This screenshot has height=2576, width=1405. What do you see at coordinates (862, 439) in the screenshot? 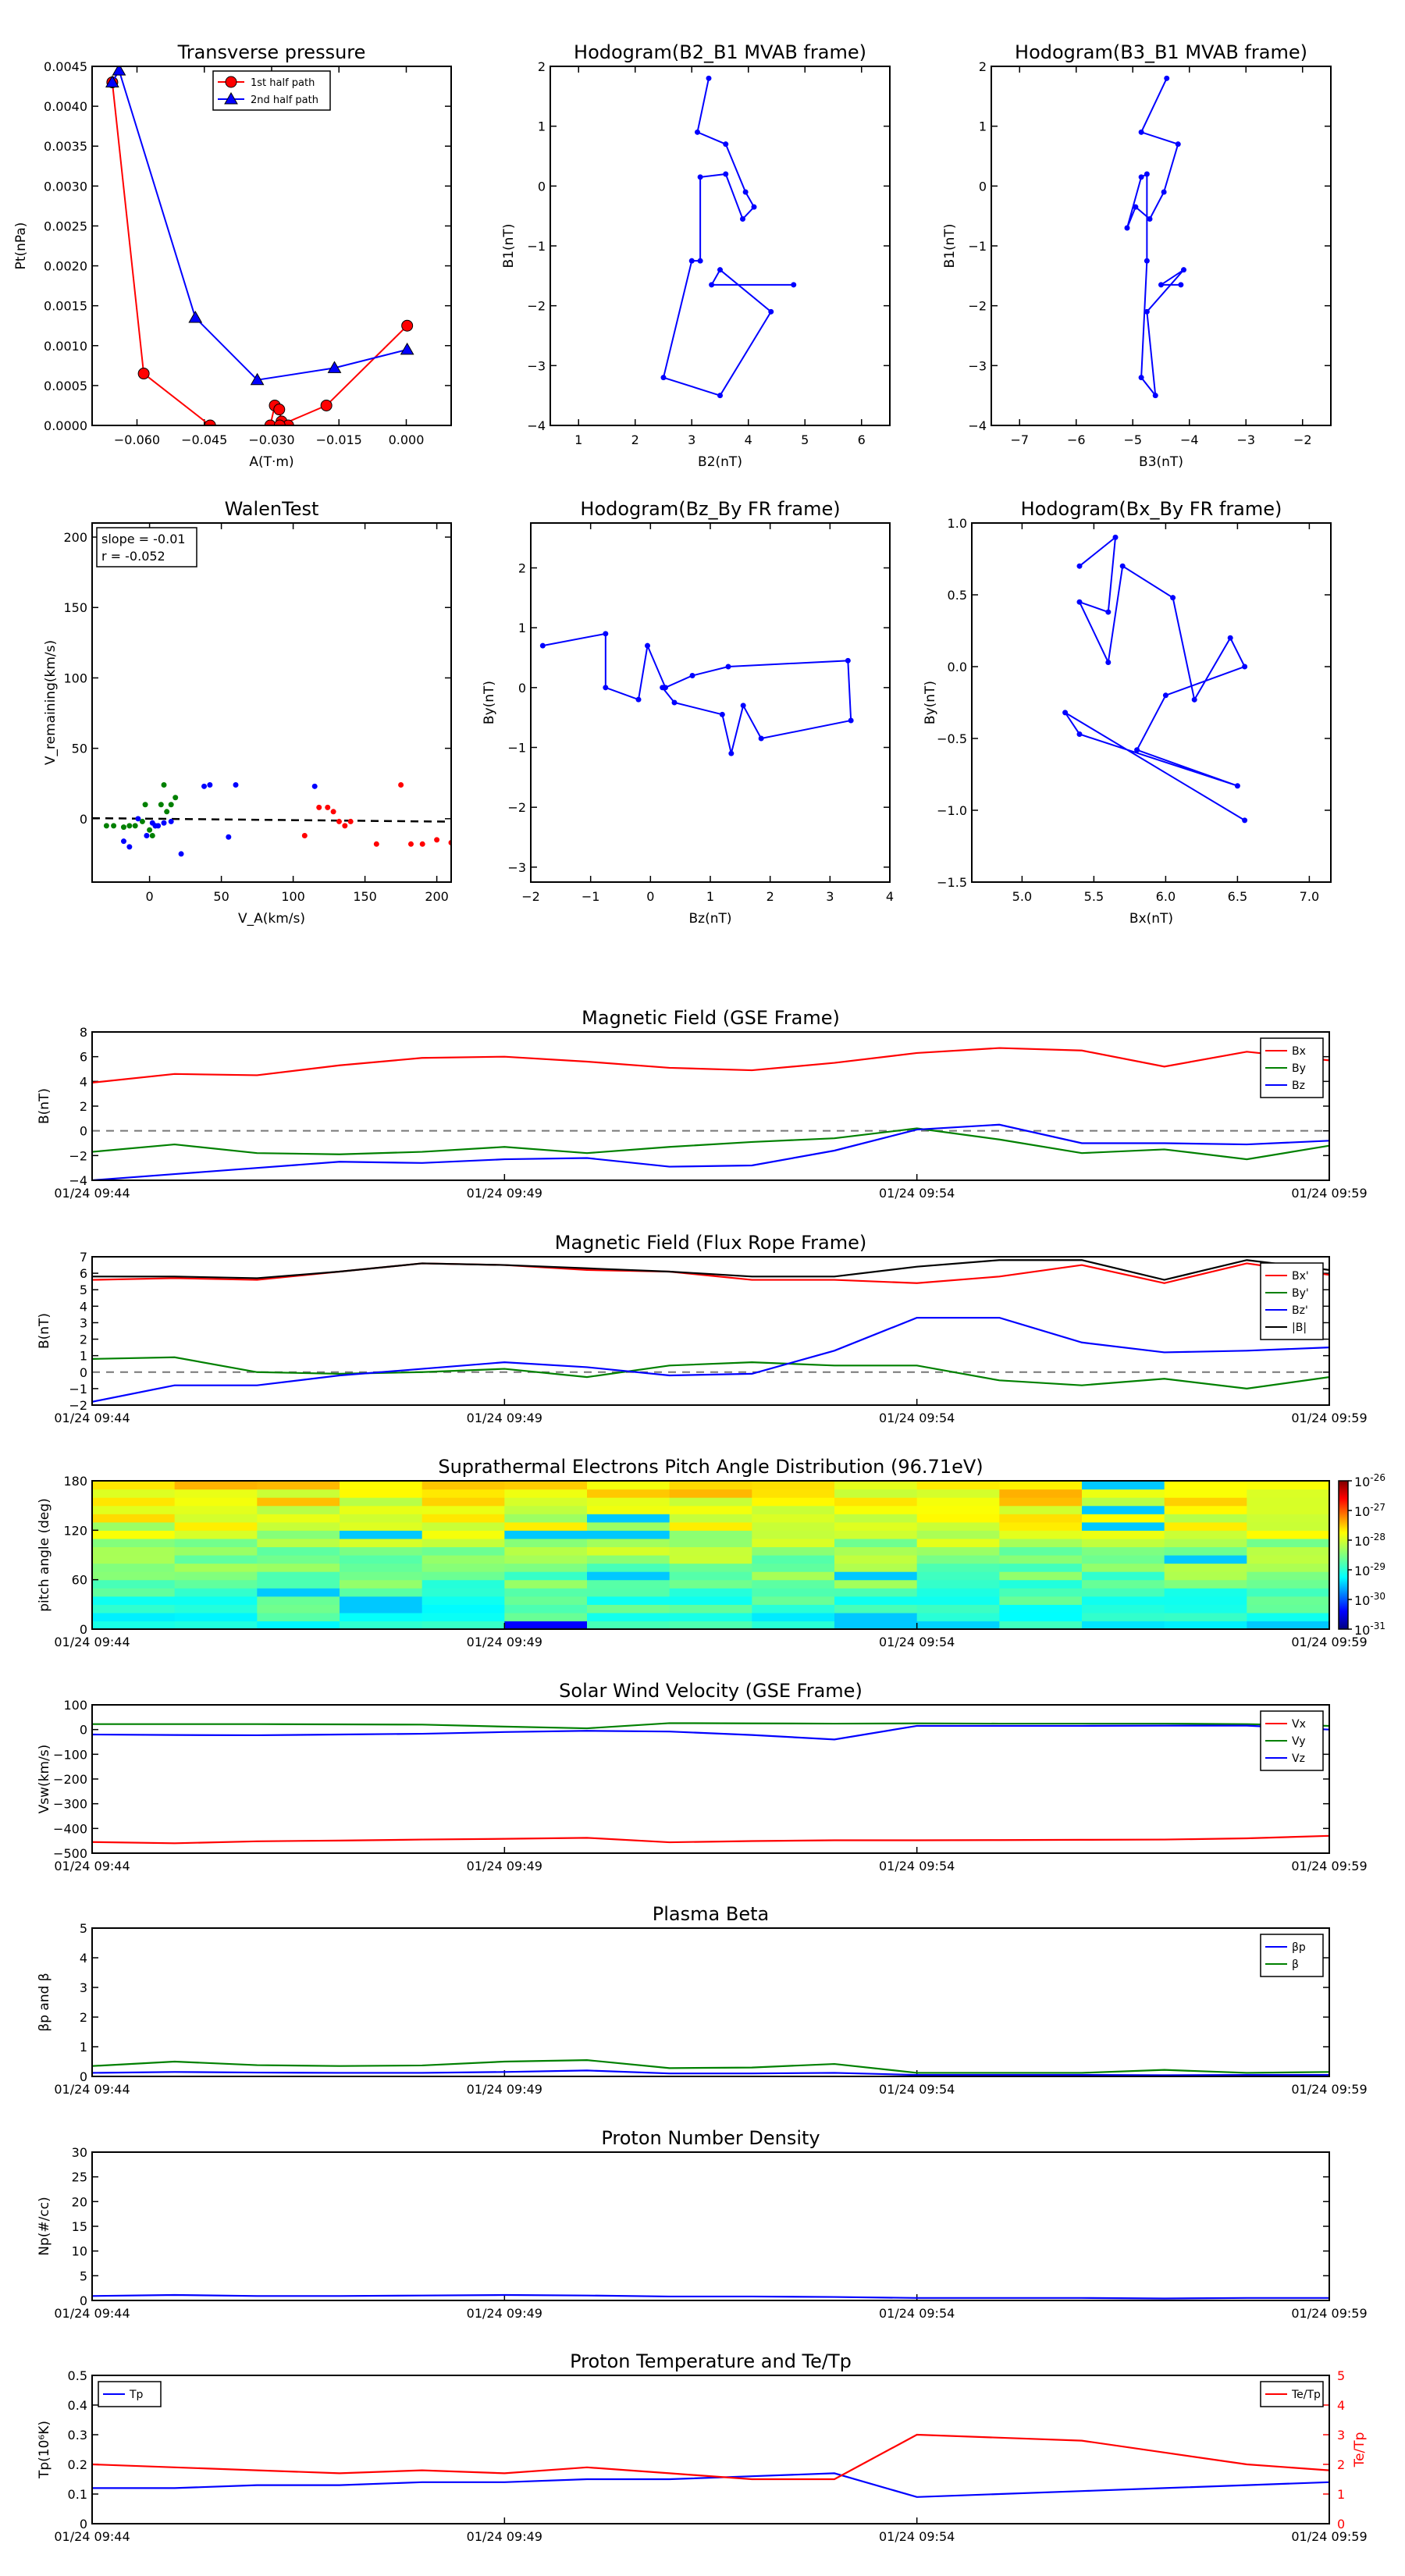
I see `x-tick-label: 6` at bounding box center [862, 439].